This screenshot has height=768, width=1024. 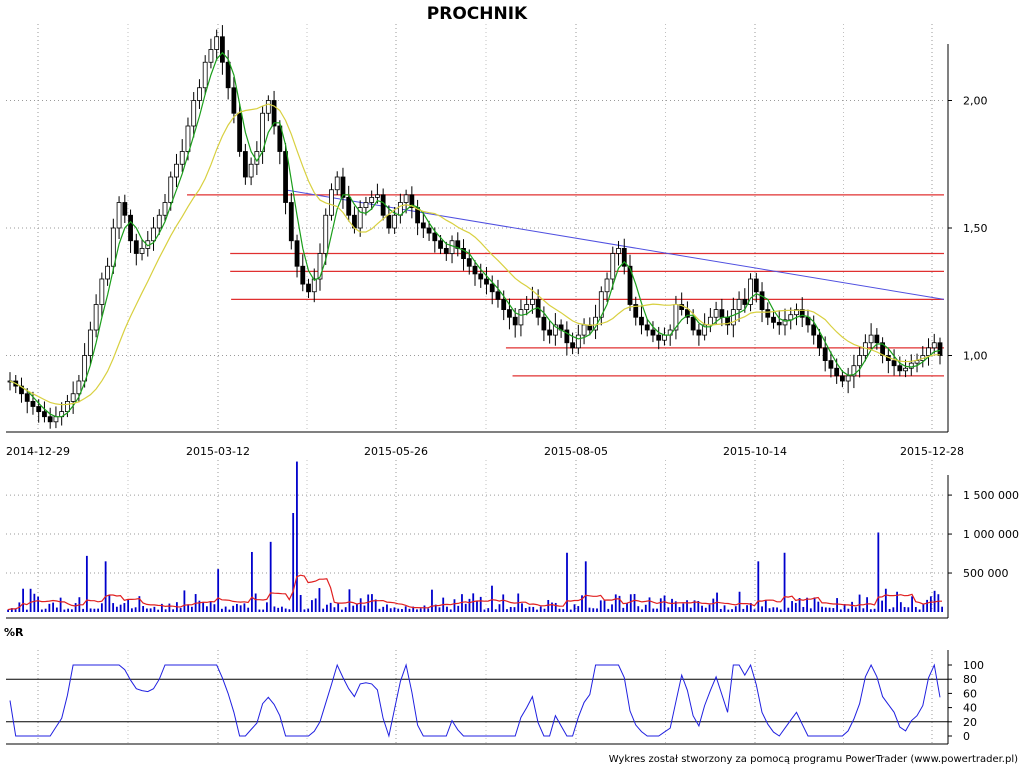 What do you see at coordinates (475, 700) in the screenshot?
I see `williams-r-line` at bounding box center [475, 700].